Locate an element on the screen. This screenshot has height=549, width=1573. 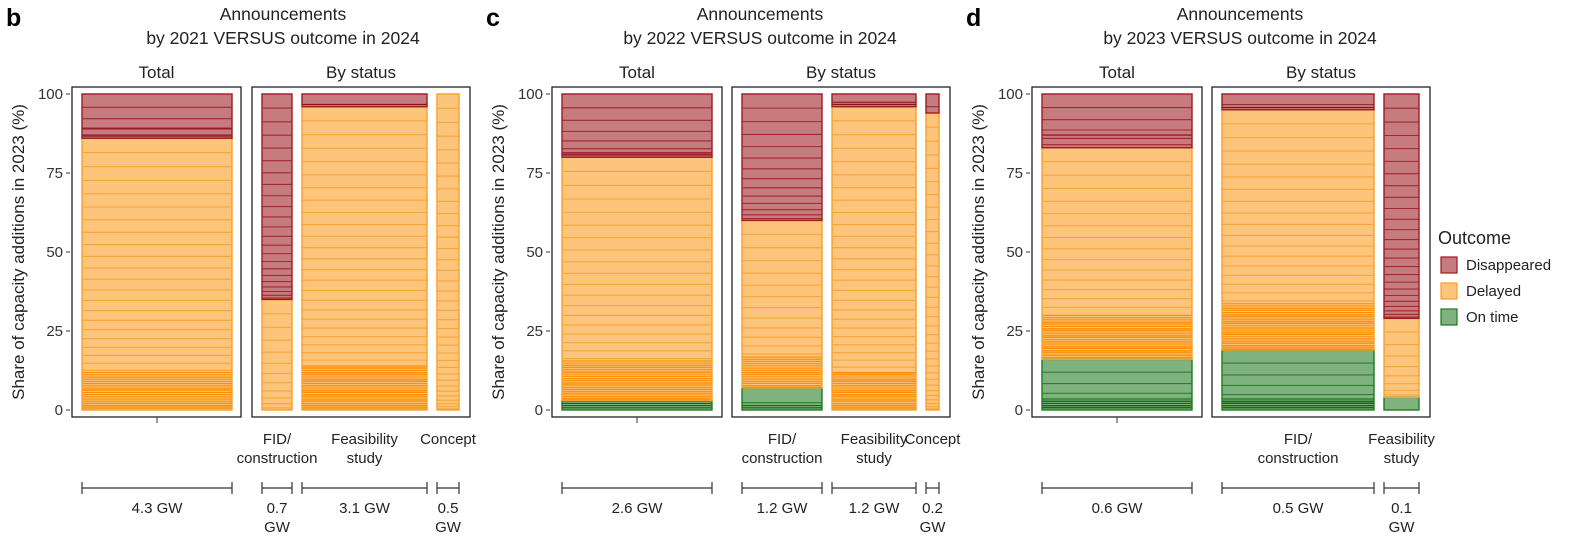
capacity-label: 0.5 GW is located at coordinates (1299, 508).